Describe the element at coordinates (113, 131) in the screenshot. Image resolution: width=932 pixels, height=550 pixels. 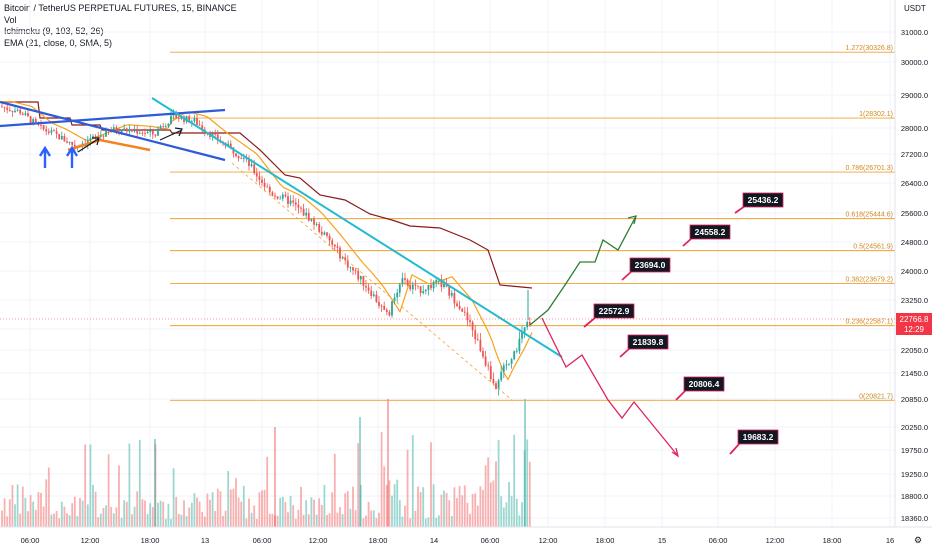
I see `trendline-blue-lower` at that location.